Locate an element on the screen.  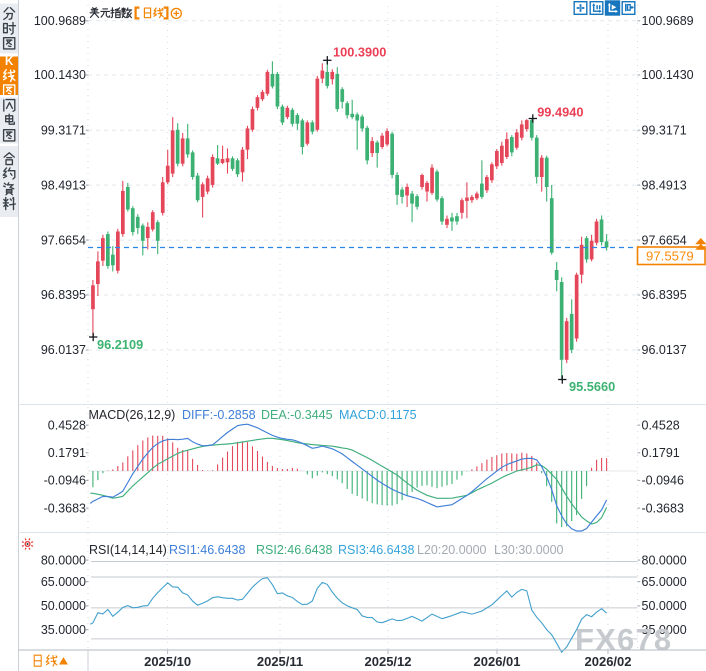
svg-text: L30:30.0000 is located at coordinates (529, 550).